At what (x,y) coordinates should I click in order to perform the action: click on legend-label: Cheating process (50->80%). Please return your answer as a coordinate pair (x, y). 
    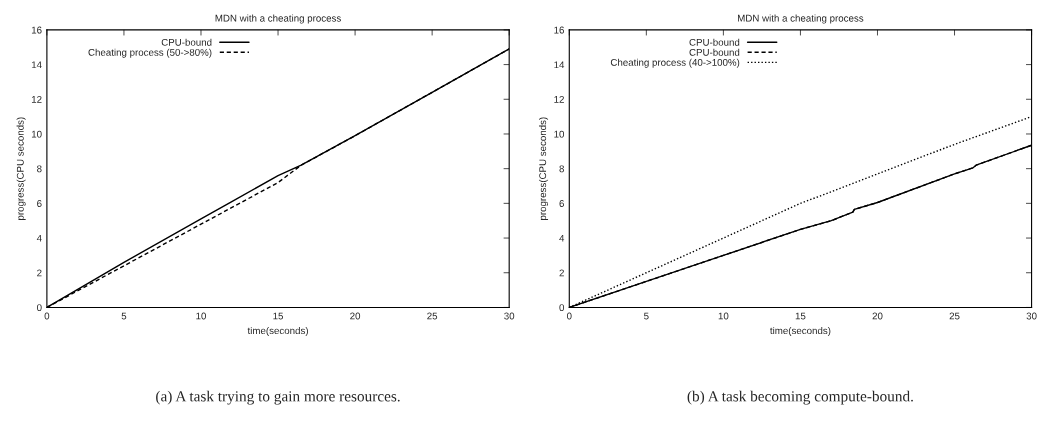
    Looking at the image, I should click on (150, 53).